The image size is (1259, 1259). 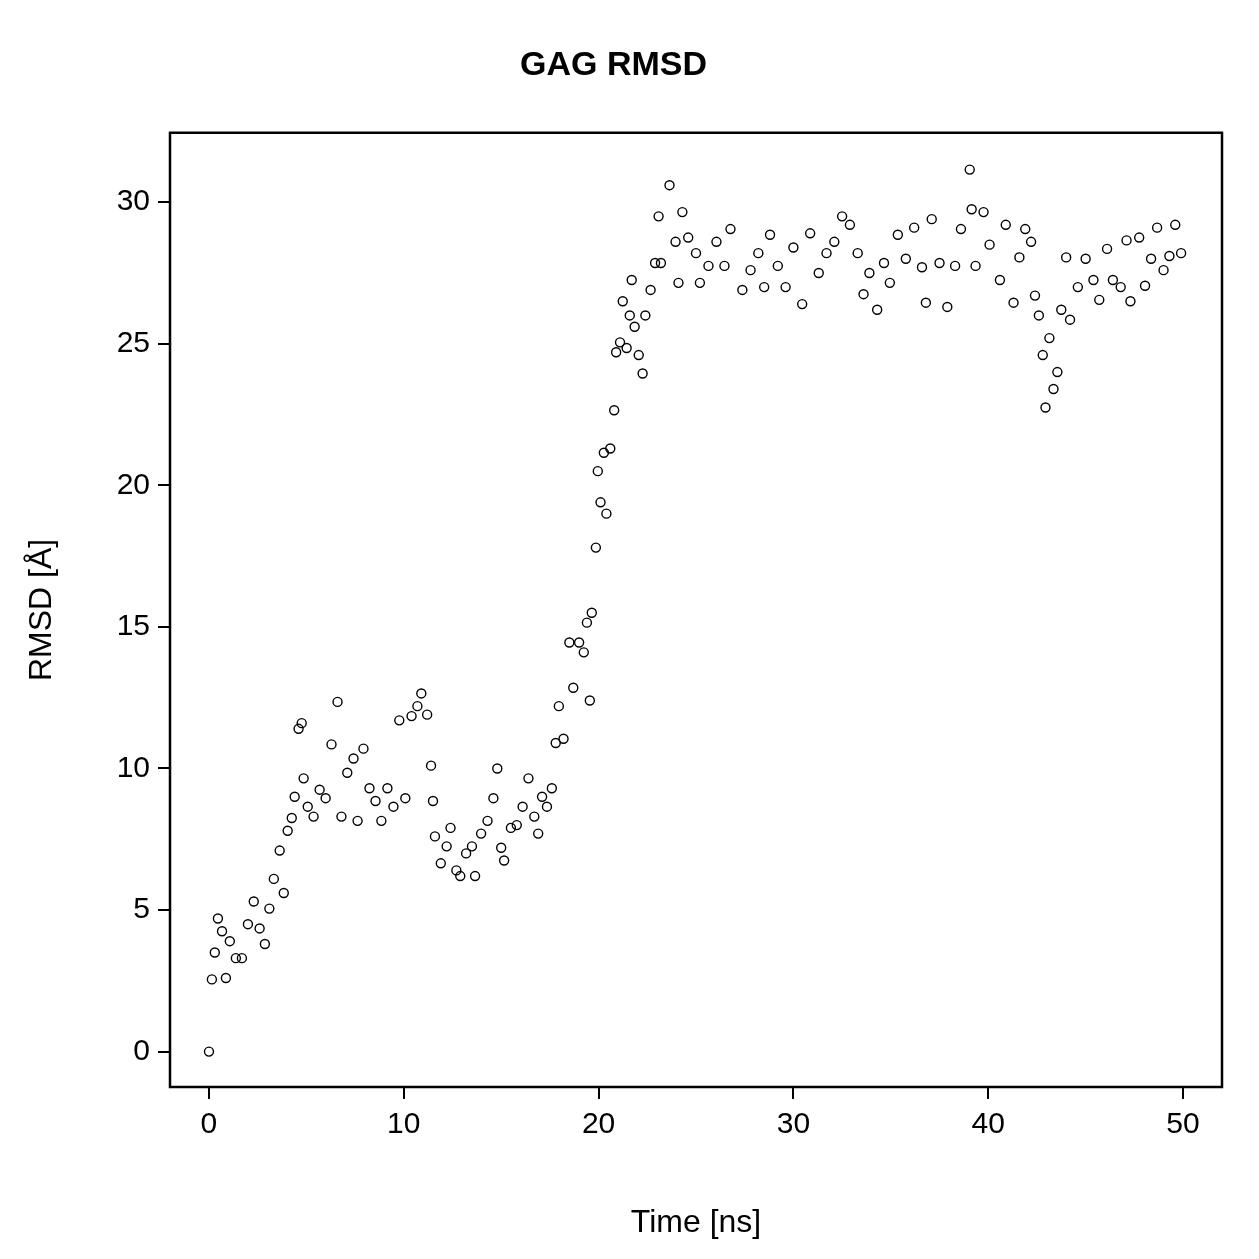 I want to click on x-tick-label: 10, so click(x=404, y=1123).